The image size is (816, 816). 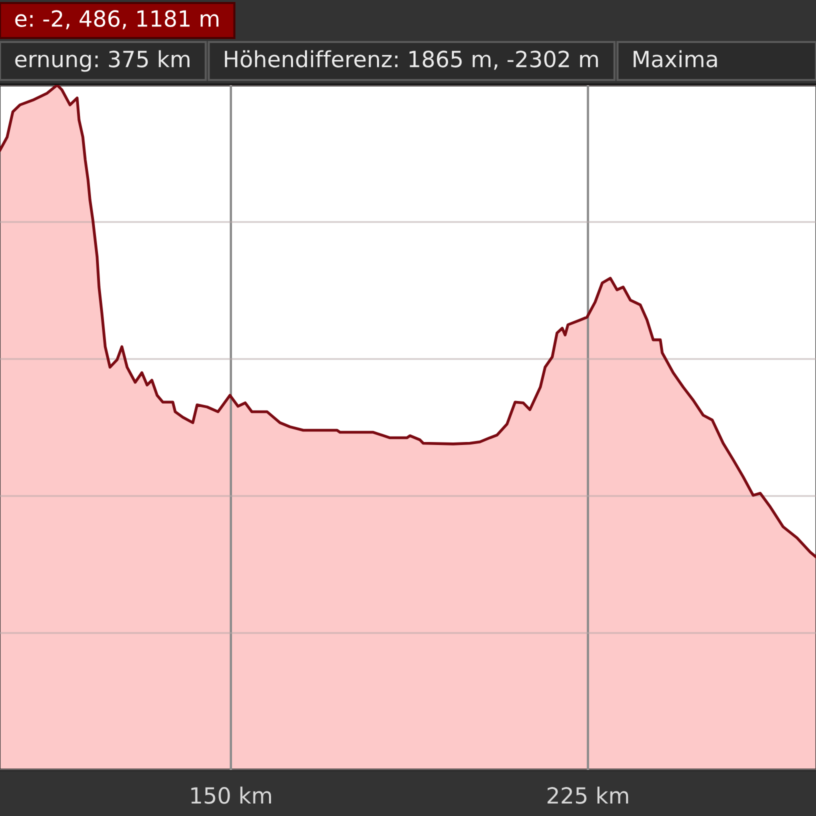 I want to click on text: ernung: 375 km, so click(x=102, y=61).